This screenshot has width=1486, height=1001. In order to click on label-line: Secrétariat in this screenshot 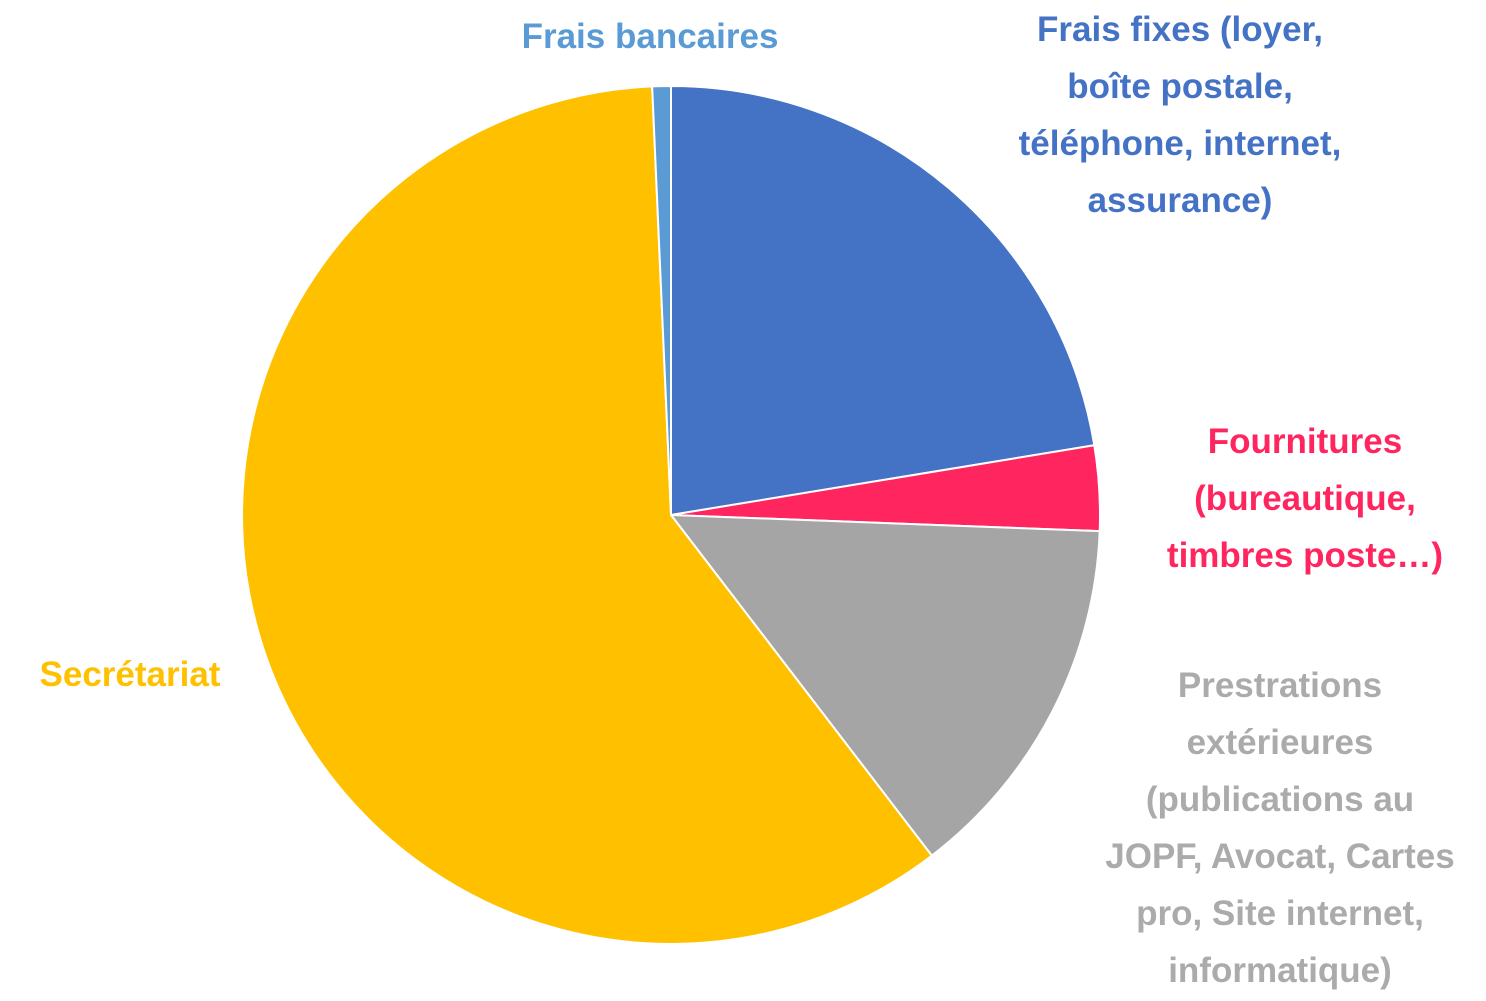, I will do `click(130, 674)`.